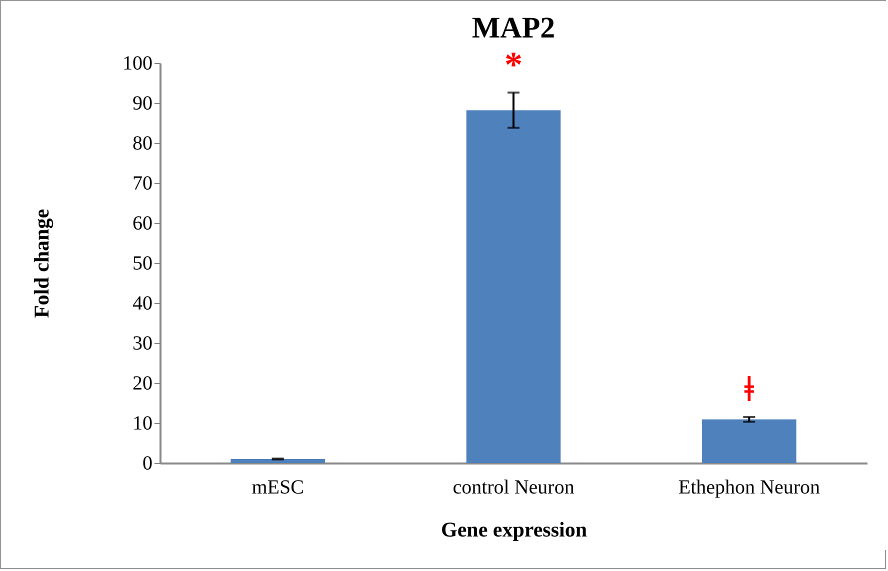 The image size is (888, 571). What do you see at coordinates (514, 530) in the screenshot?
I see `x-axis-title: Gene expression` at bounding box center [514, 530].